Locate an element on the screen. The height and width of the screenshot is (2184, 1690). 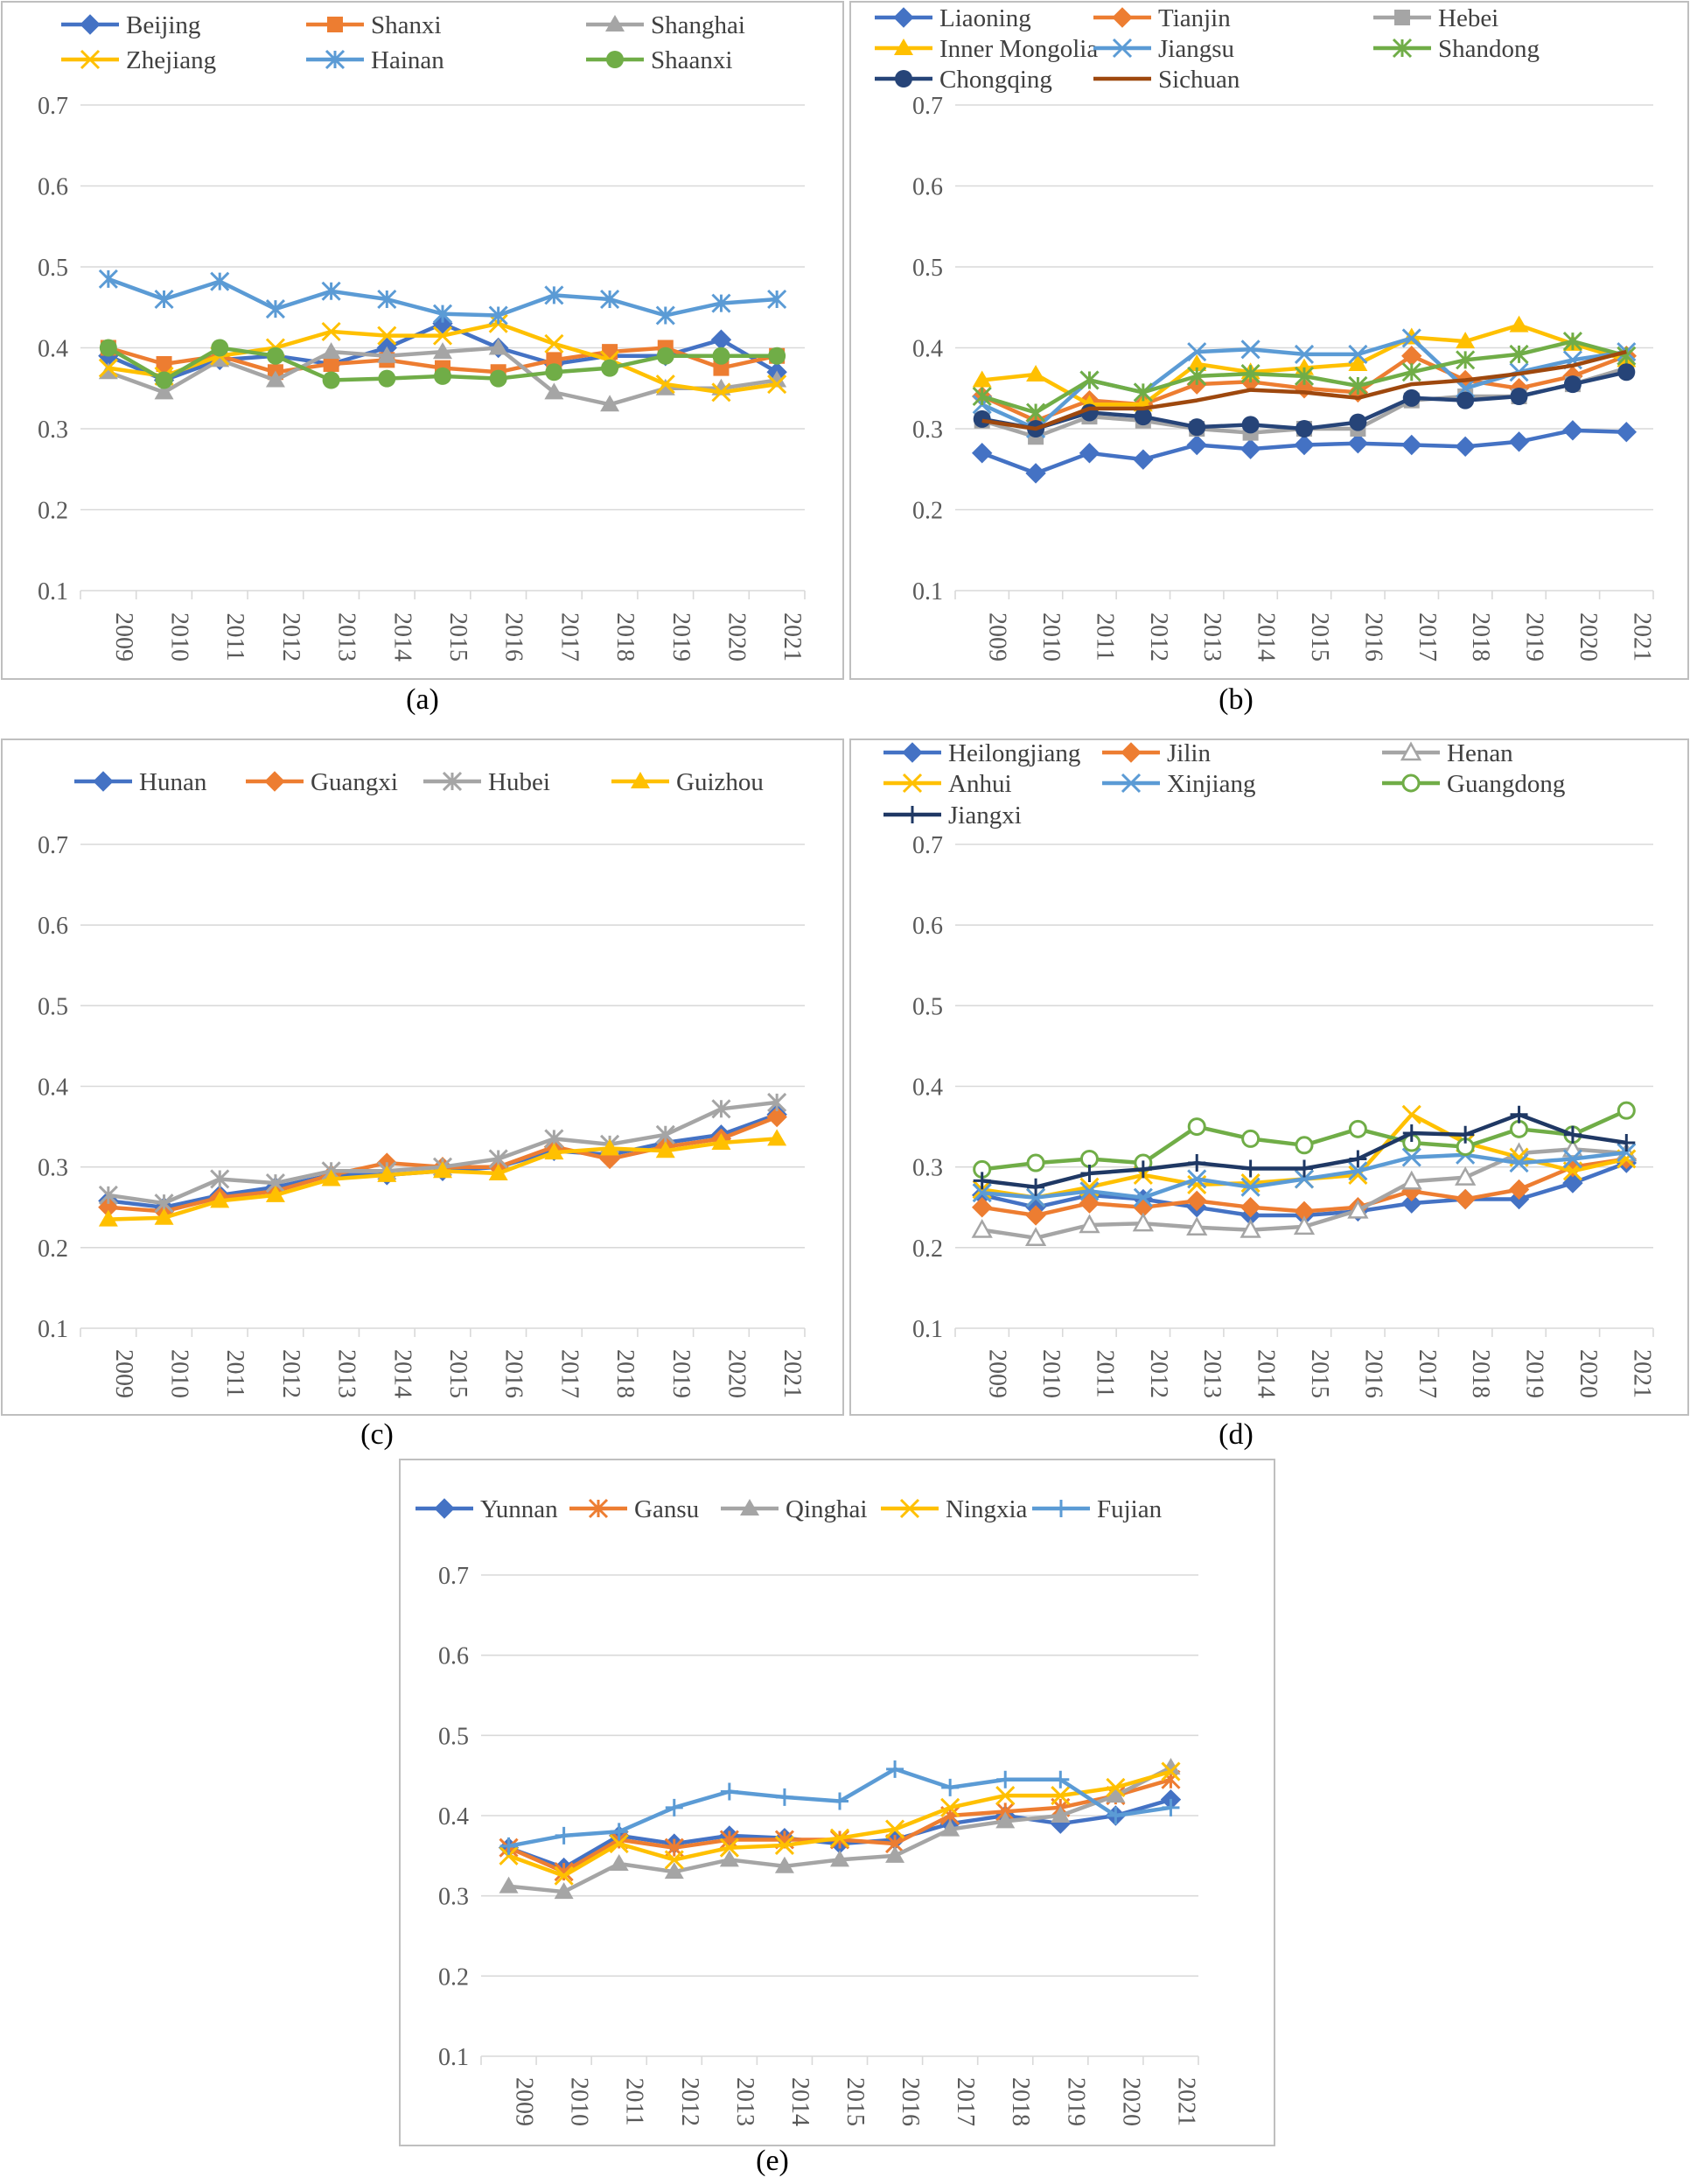
x-tick-label: 2021 is located at coordinates (792, 1373).